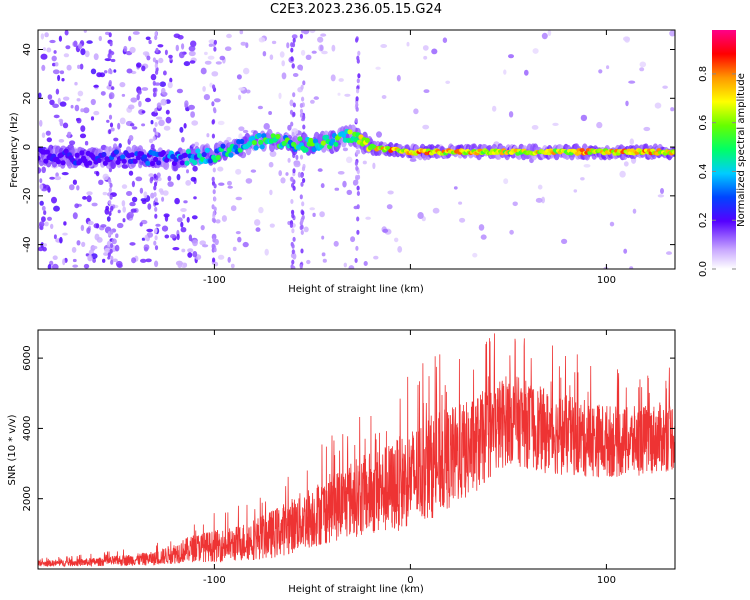 The height and width of the screenshot is (600, 750). What do you see at coordinates (166, 165) in the screenshot?
I see `ridge-halo` at bounding box center [166, 165].